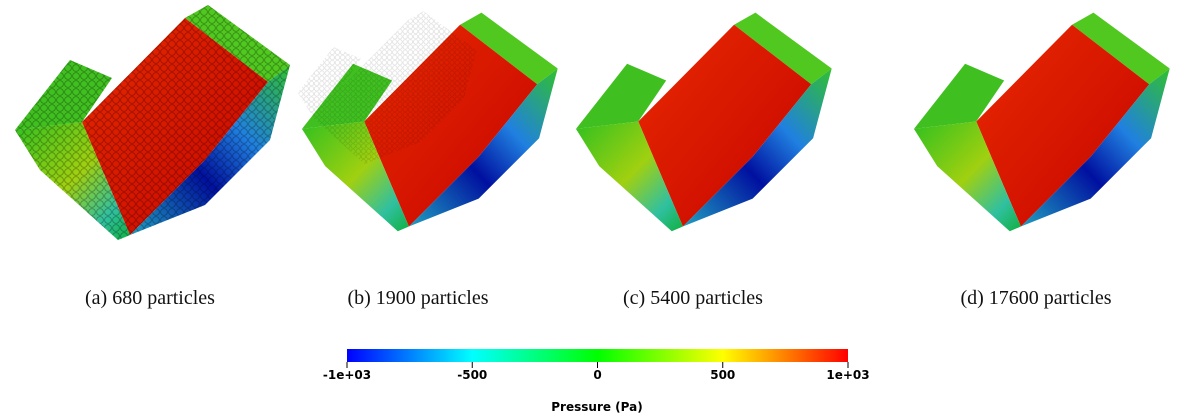  What do you see at coordinates (152, 122) in the screenshot?
I see `panel-a-image` at bounding box center [152, 122].